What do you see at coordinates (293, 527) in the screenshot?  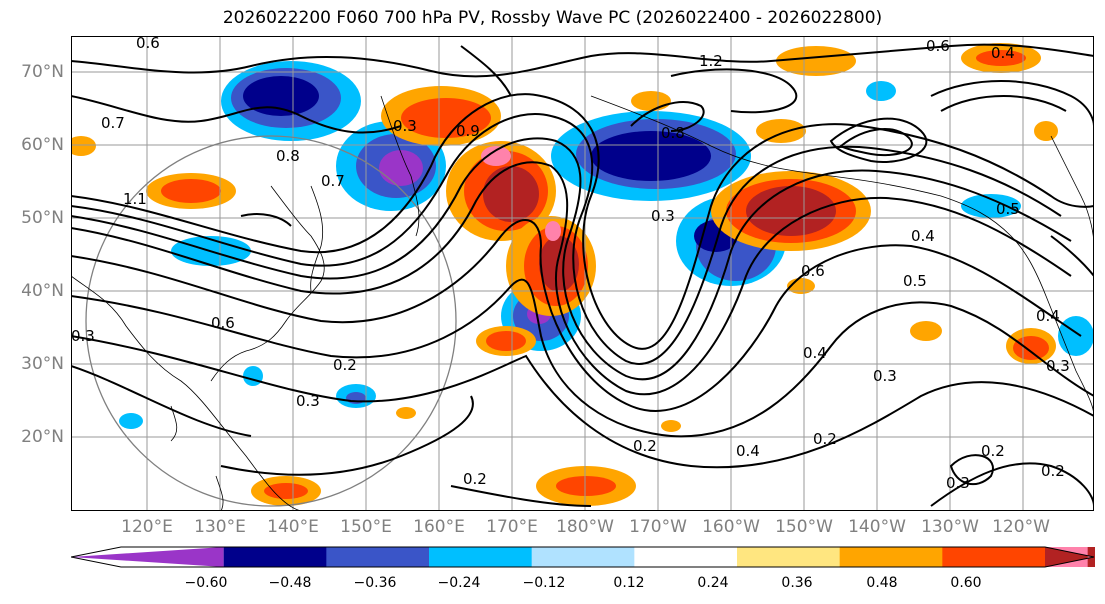 I see `longitude-label: 140°E` at bounding box center [293, 527].